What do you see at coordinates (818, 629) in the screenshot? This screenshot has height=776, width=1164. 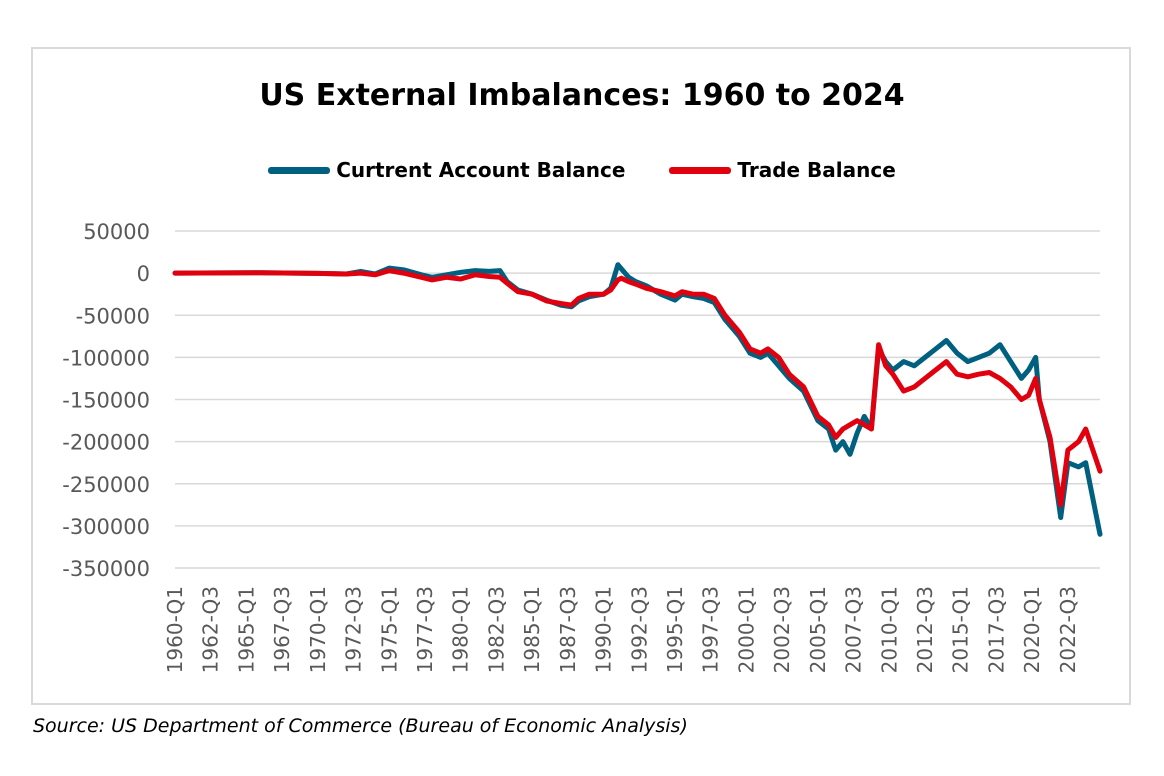 I see `x-tick-label: 2005-Q1` at bounding box center [818, 629].